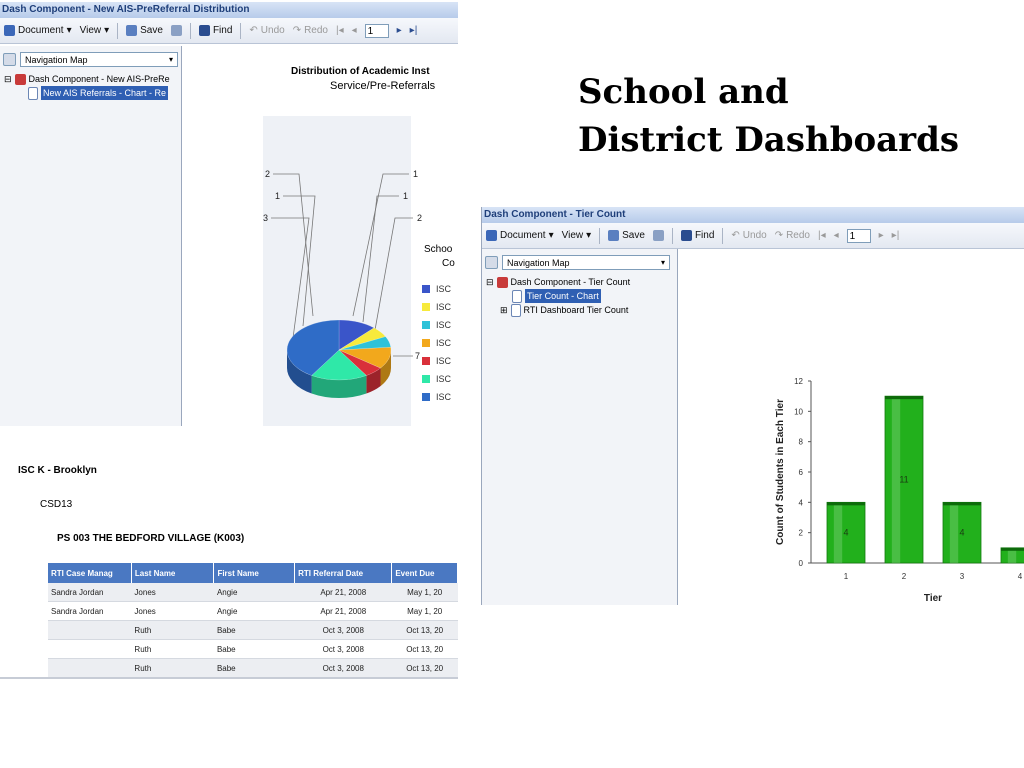 The width and height of the screenshot is (1024, 768). I want to click on y-tick-label: 6, so click(801, 472).